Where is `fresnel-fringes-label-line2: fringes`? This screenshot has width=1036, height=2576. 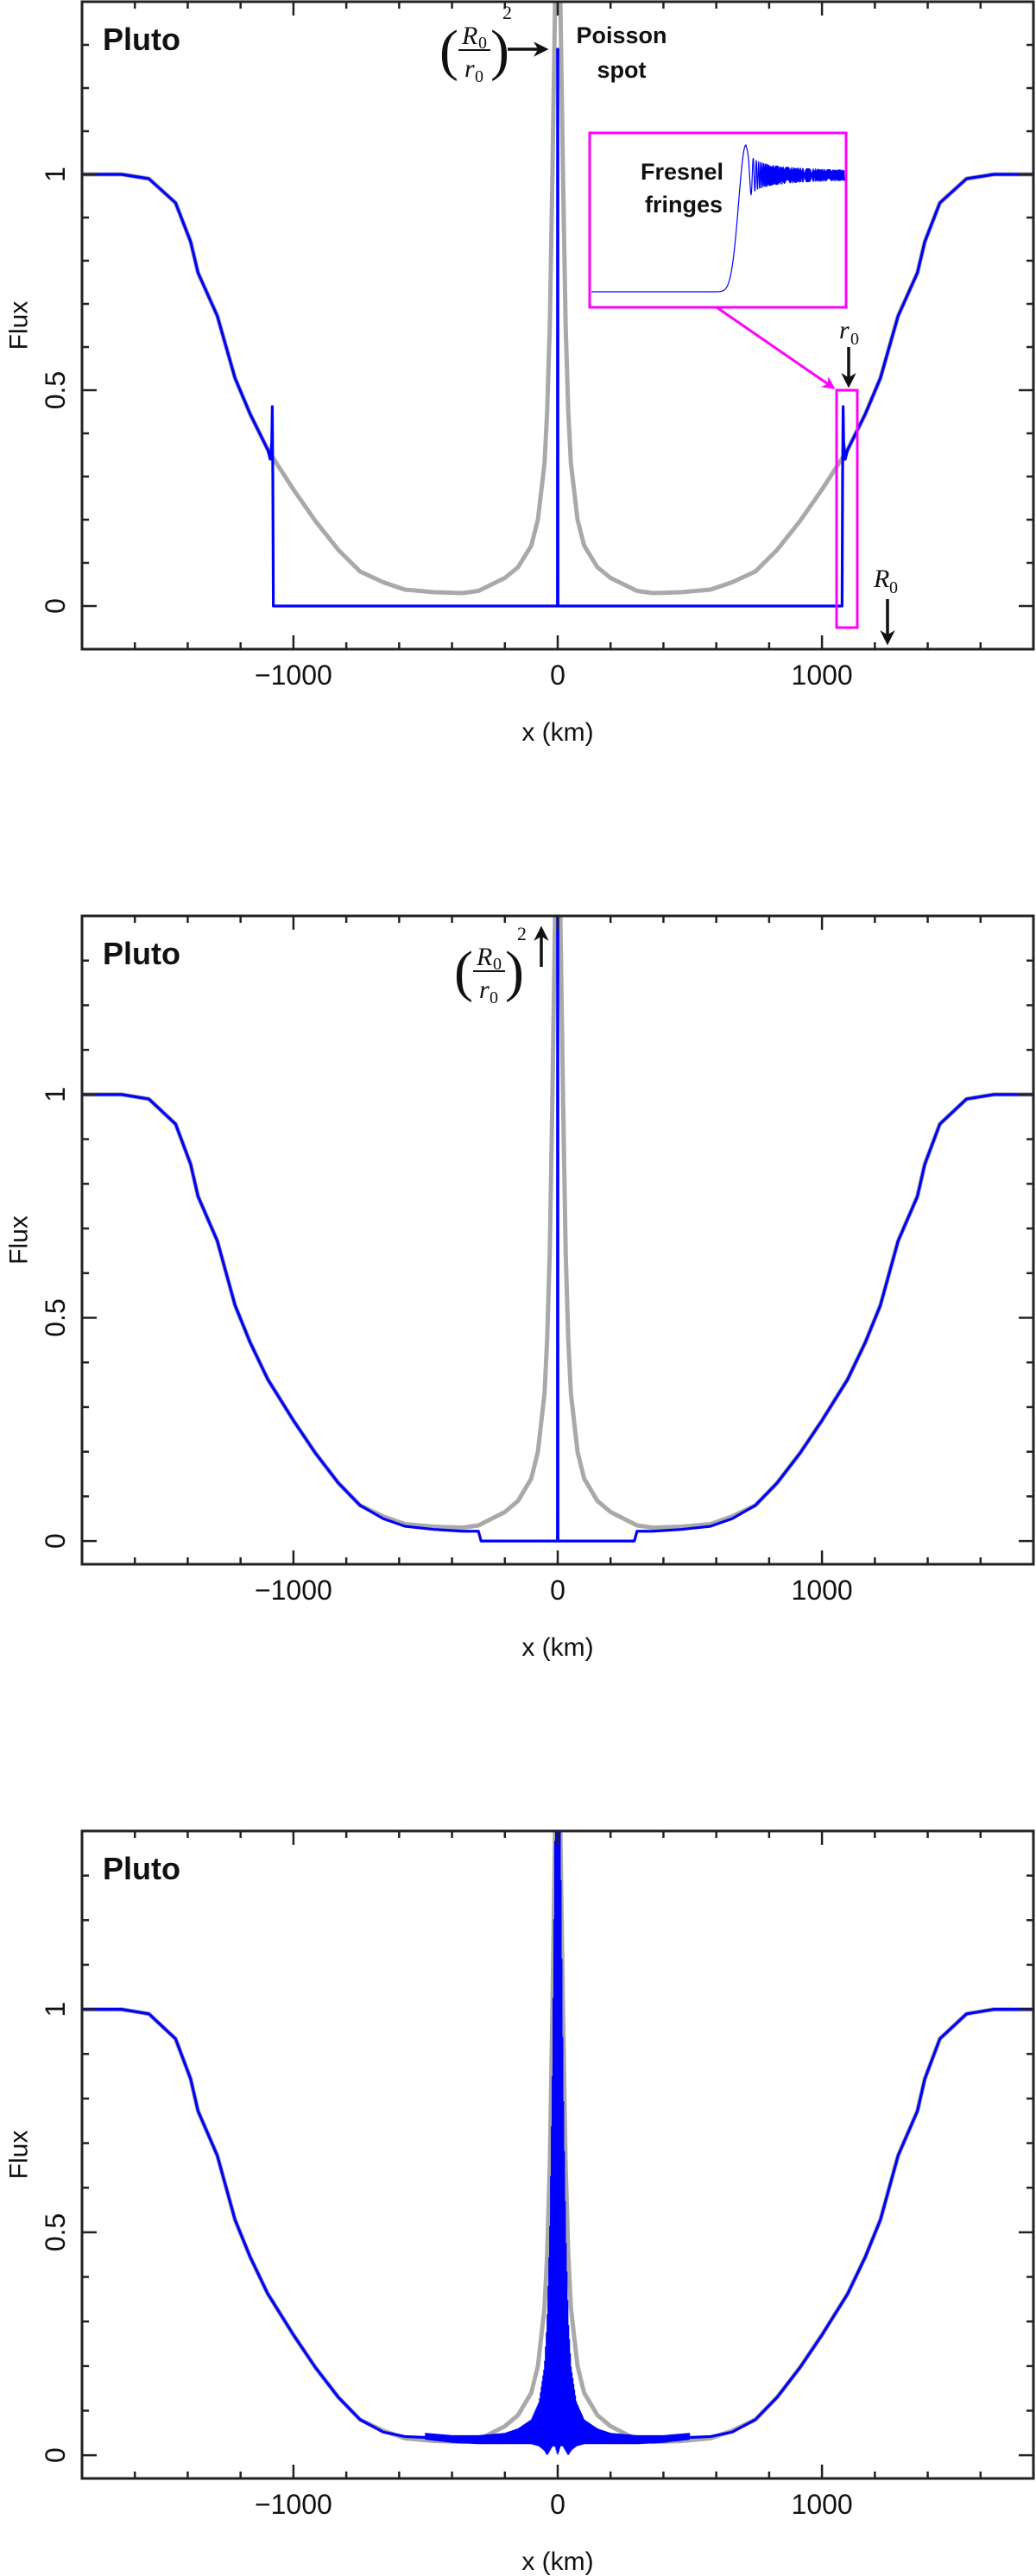 fresnel-fringes-label-line2: fringes is located at coordinates (684, 205).